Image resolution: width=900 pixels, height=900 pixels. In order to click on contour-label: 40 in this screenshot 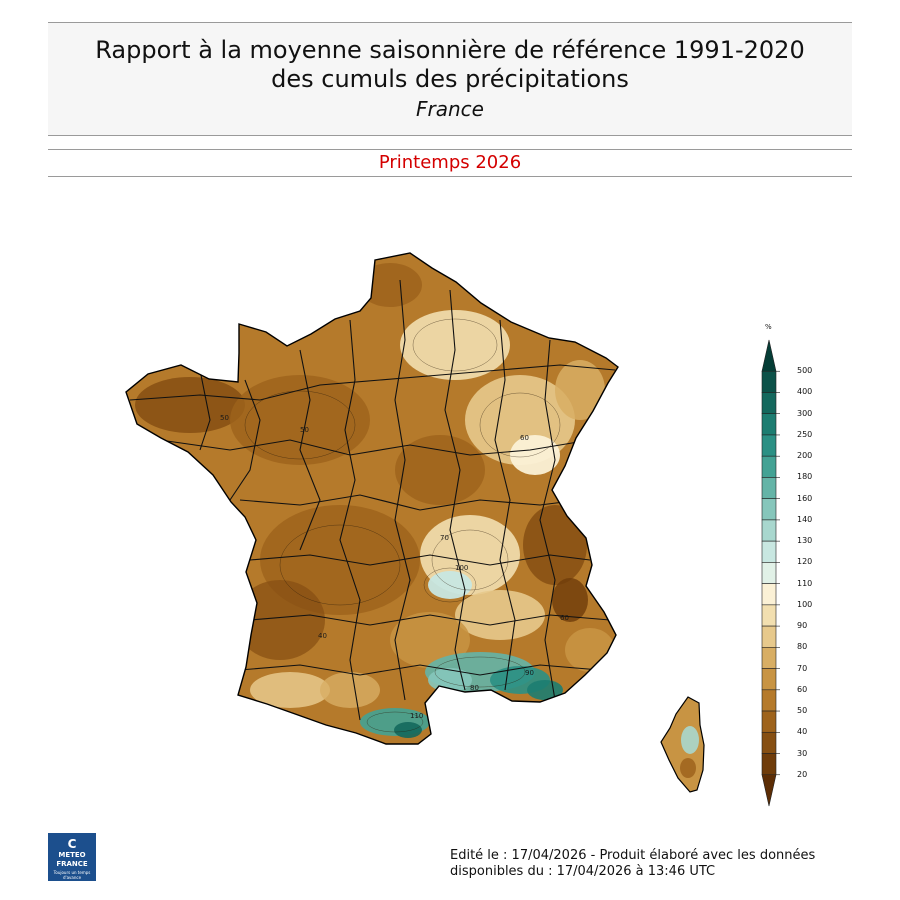, I will do `click(322, 636)`.